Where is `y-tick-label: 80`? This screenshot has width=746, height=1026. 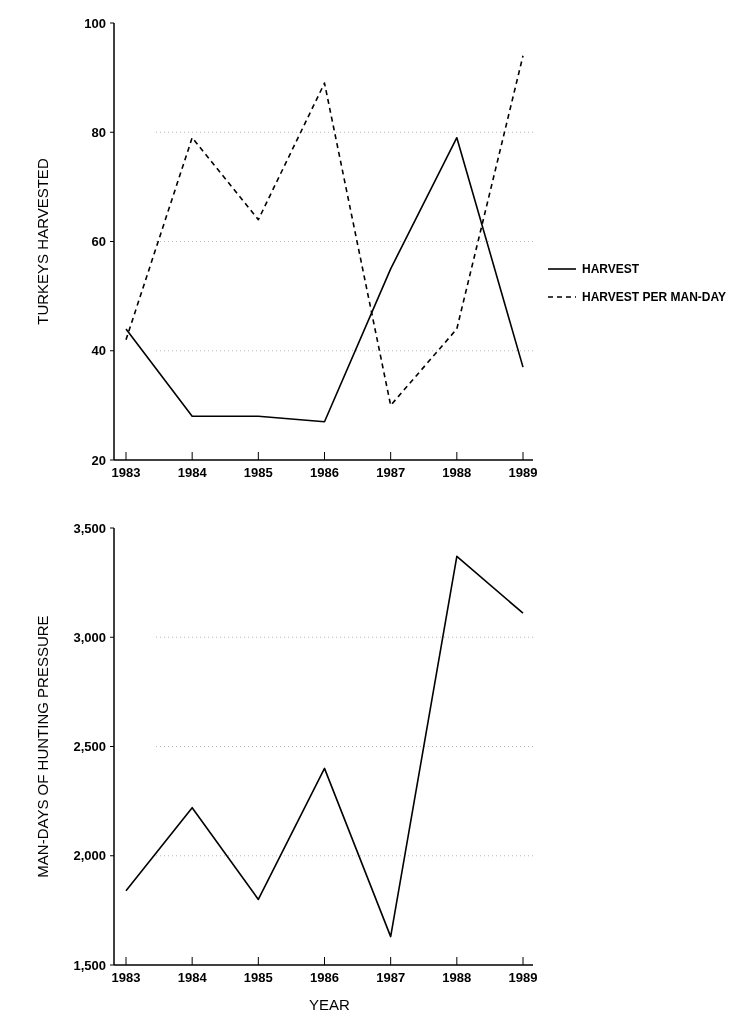 y-tick-label: 80 is located at coordinates (98, 132).